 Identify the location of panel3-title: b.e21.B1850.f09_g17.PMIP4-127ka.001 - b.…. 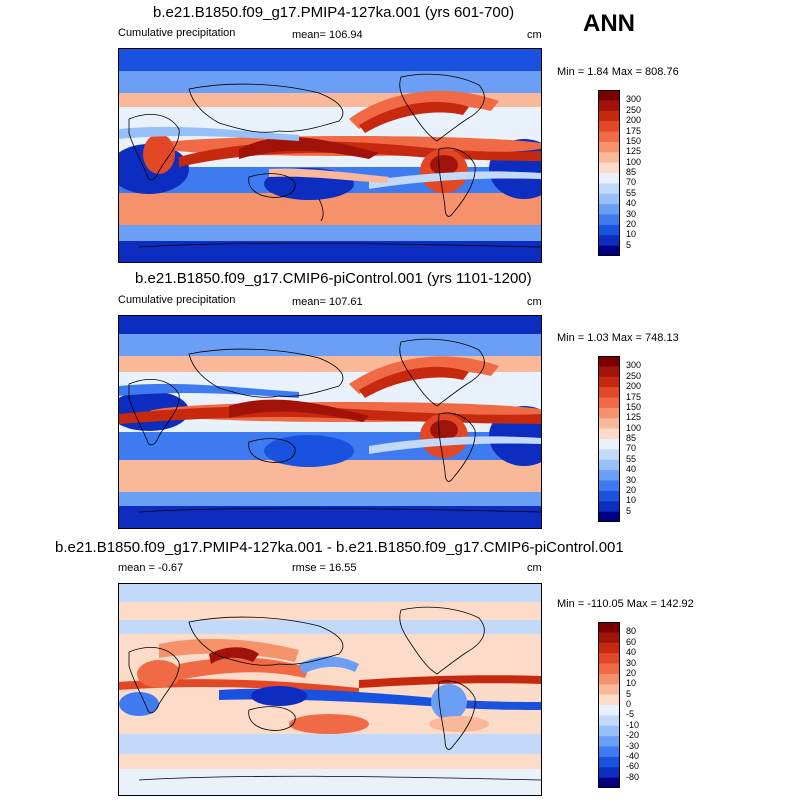
(339, 547).